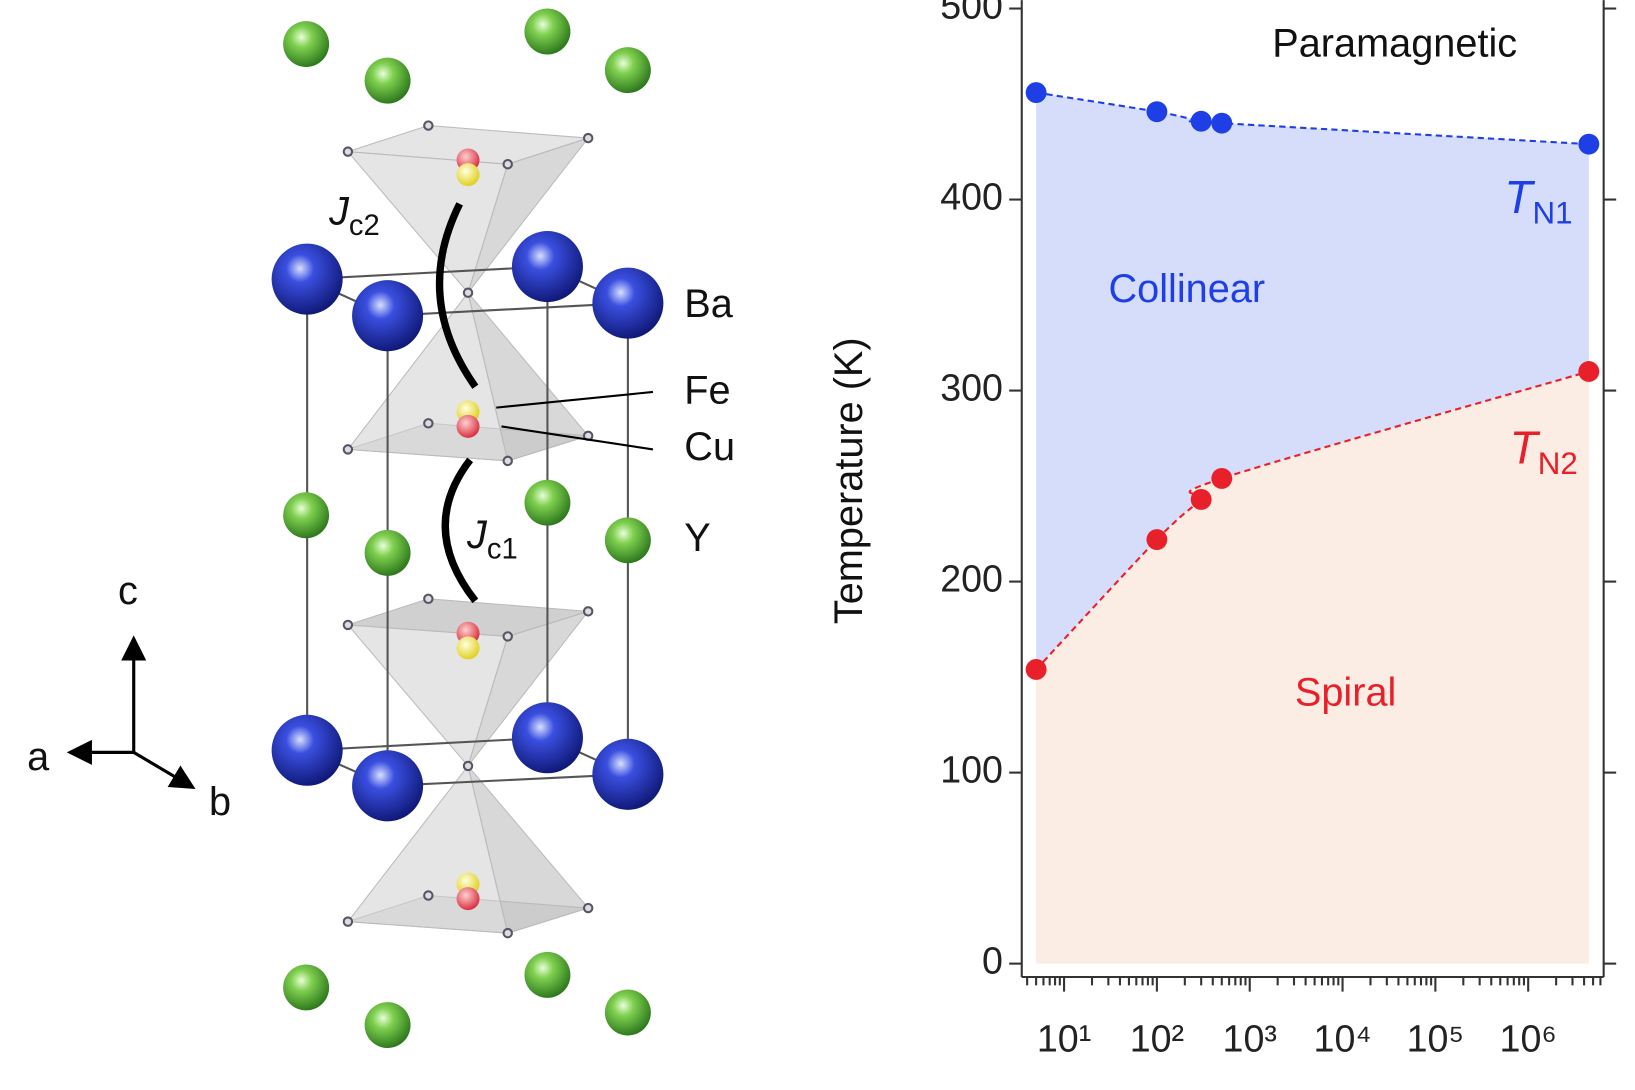 This screenshot has width=1635, height=1090. Describe the element at coordinates (38, 757) in the screenshot. I see `axis-label: a` at that location.